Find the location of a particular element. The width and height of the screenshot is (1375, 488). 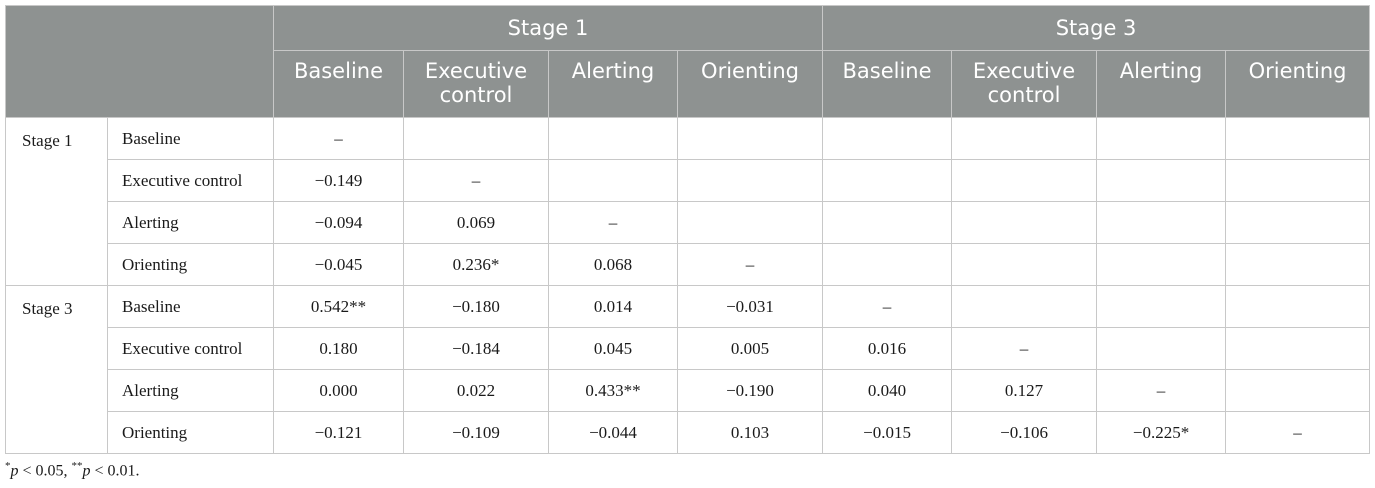

table-cell: 0.016 is located at coordinates (887, 348).